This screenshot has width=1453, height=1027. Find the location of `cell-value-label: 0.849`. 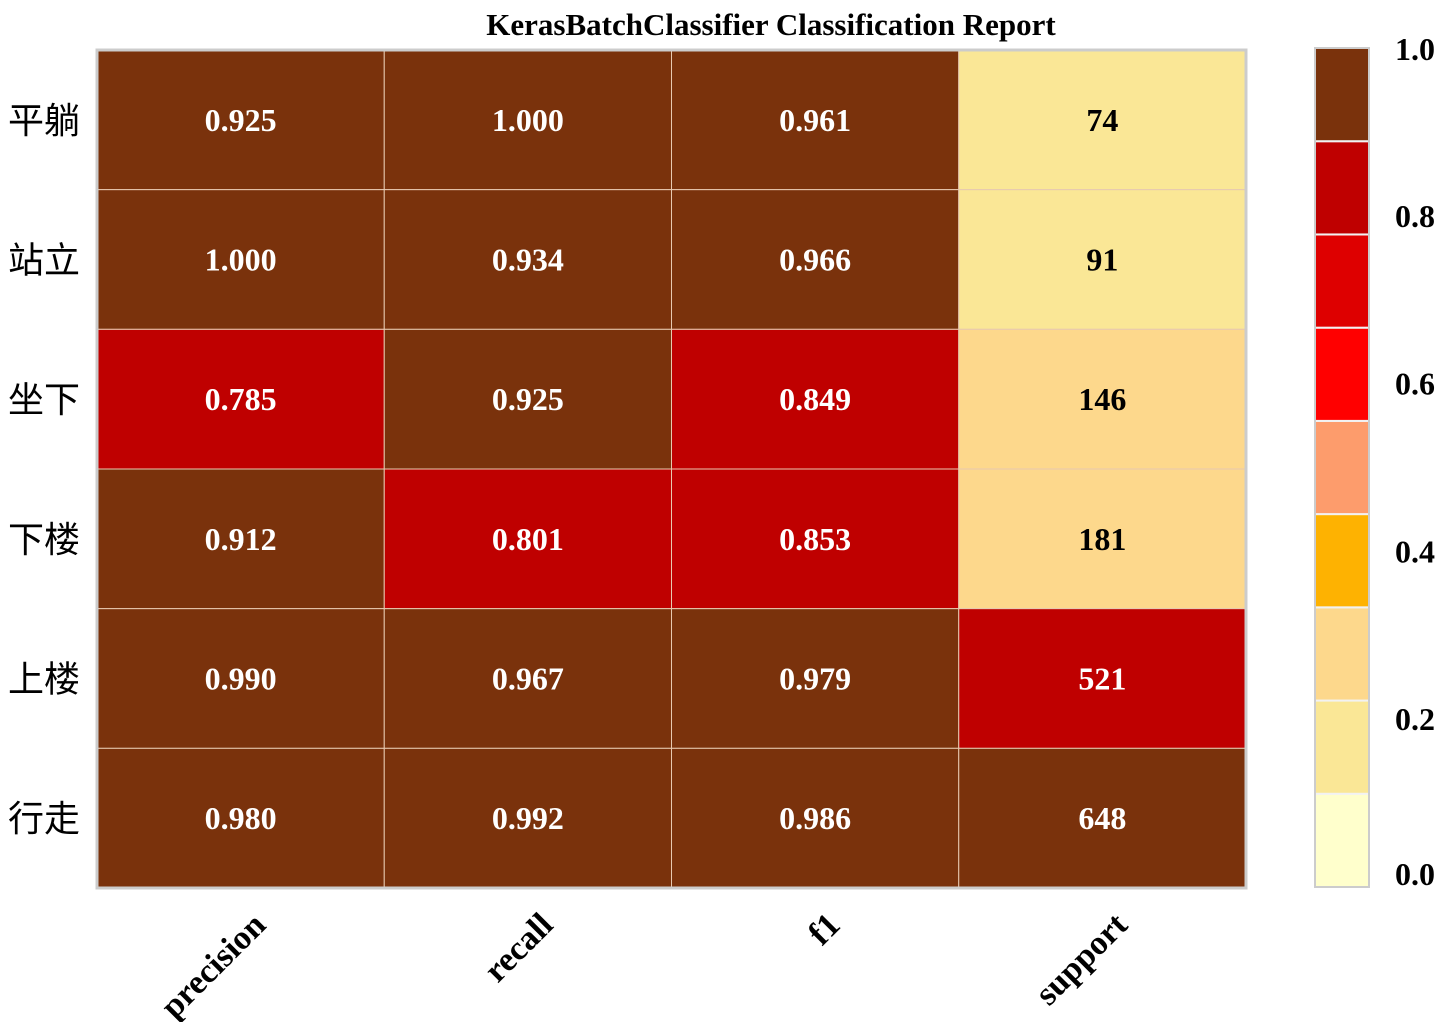

cell-value-label: 0.849 is located at coordinates (815, 399).